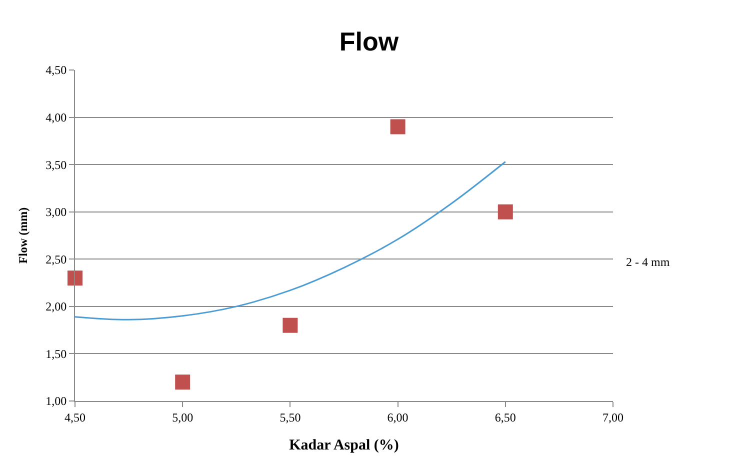  What do you see at coordinates (56, 259) in the screenshot?
I see `y-tick-label: 2,50` at bounding box center [56, 259].